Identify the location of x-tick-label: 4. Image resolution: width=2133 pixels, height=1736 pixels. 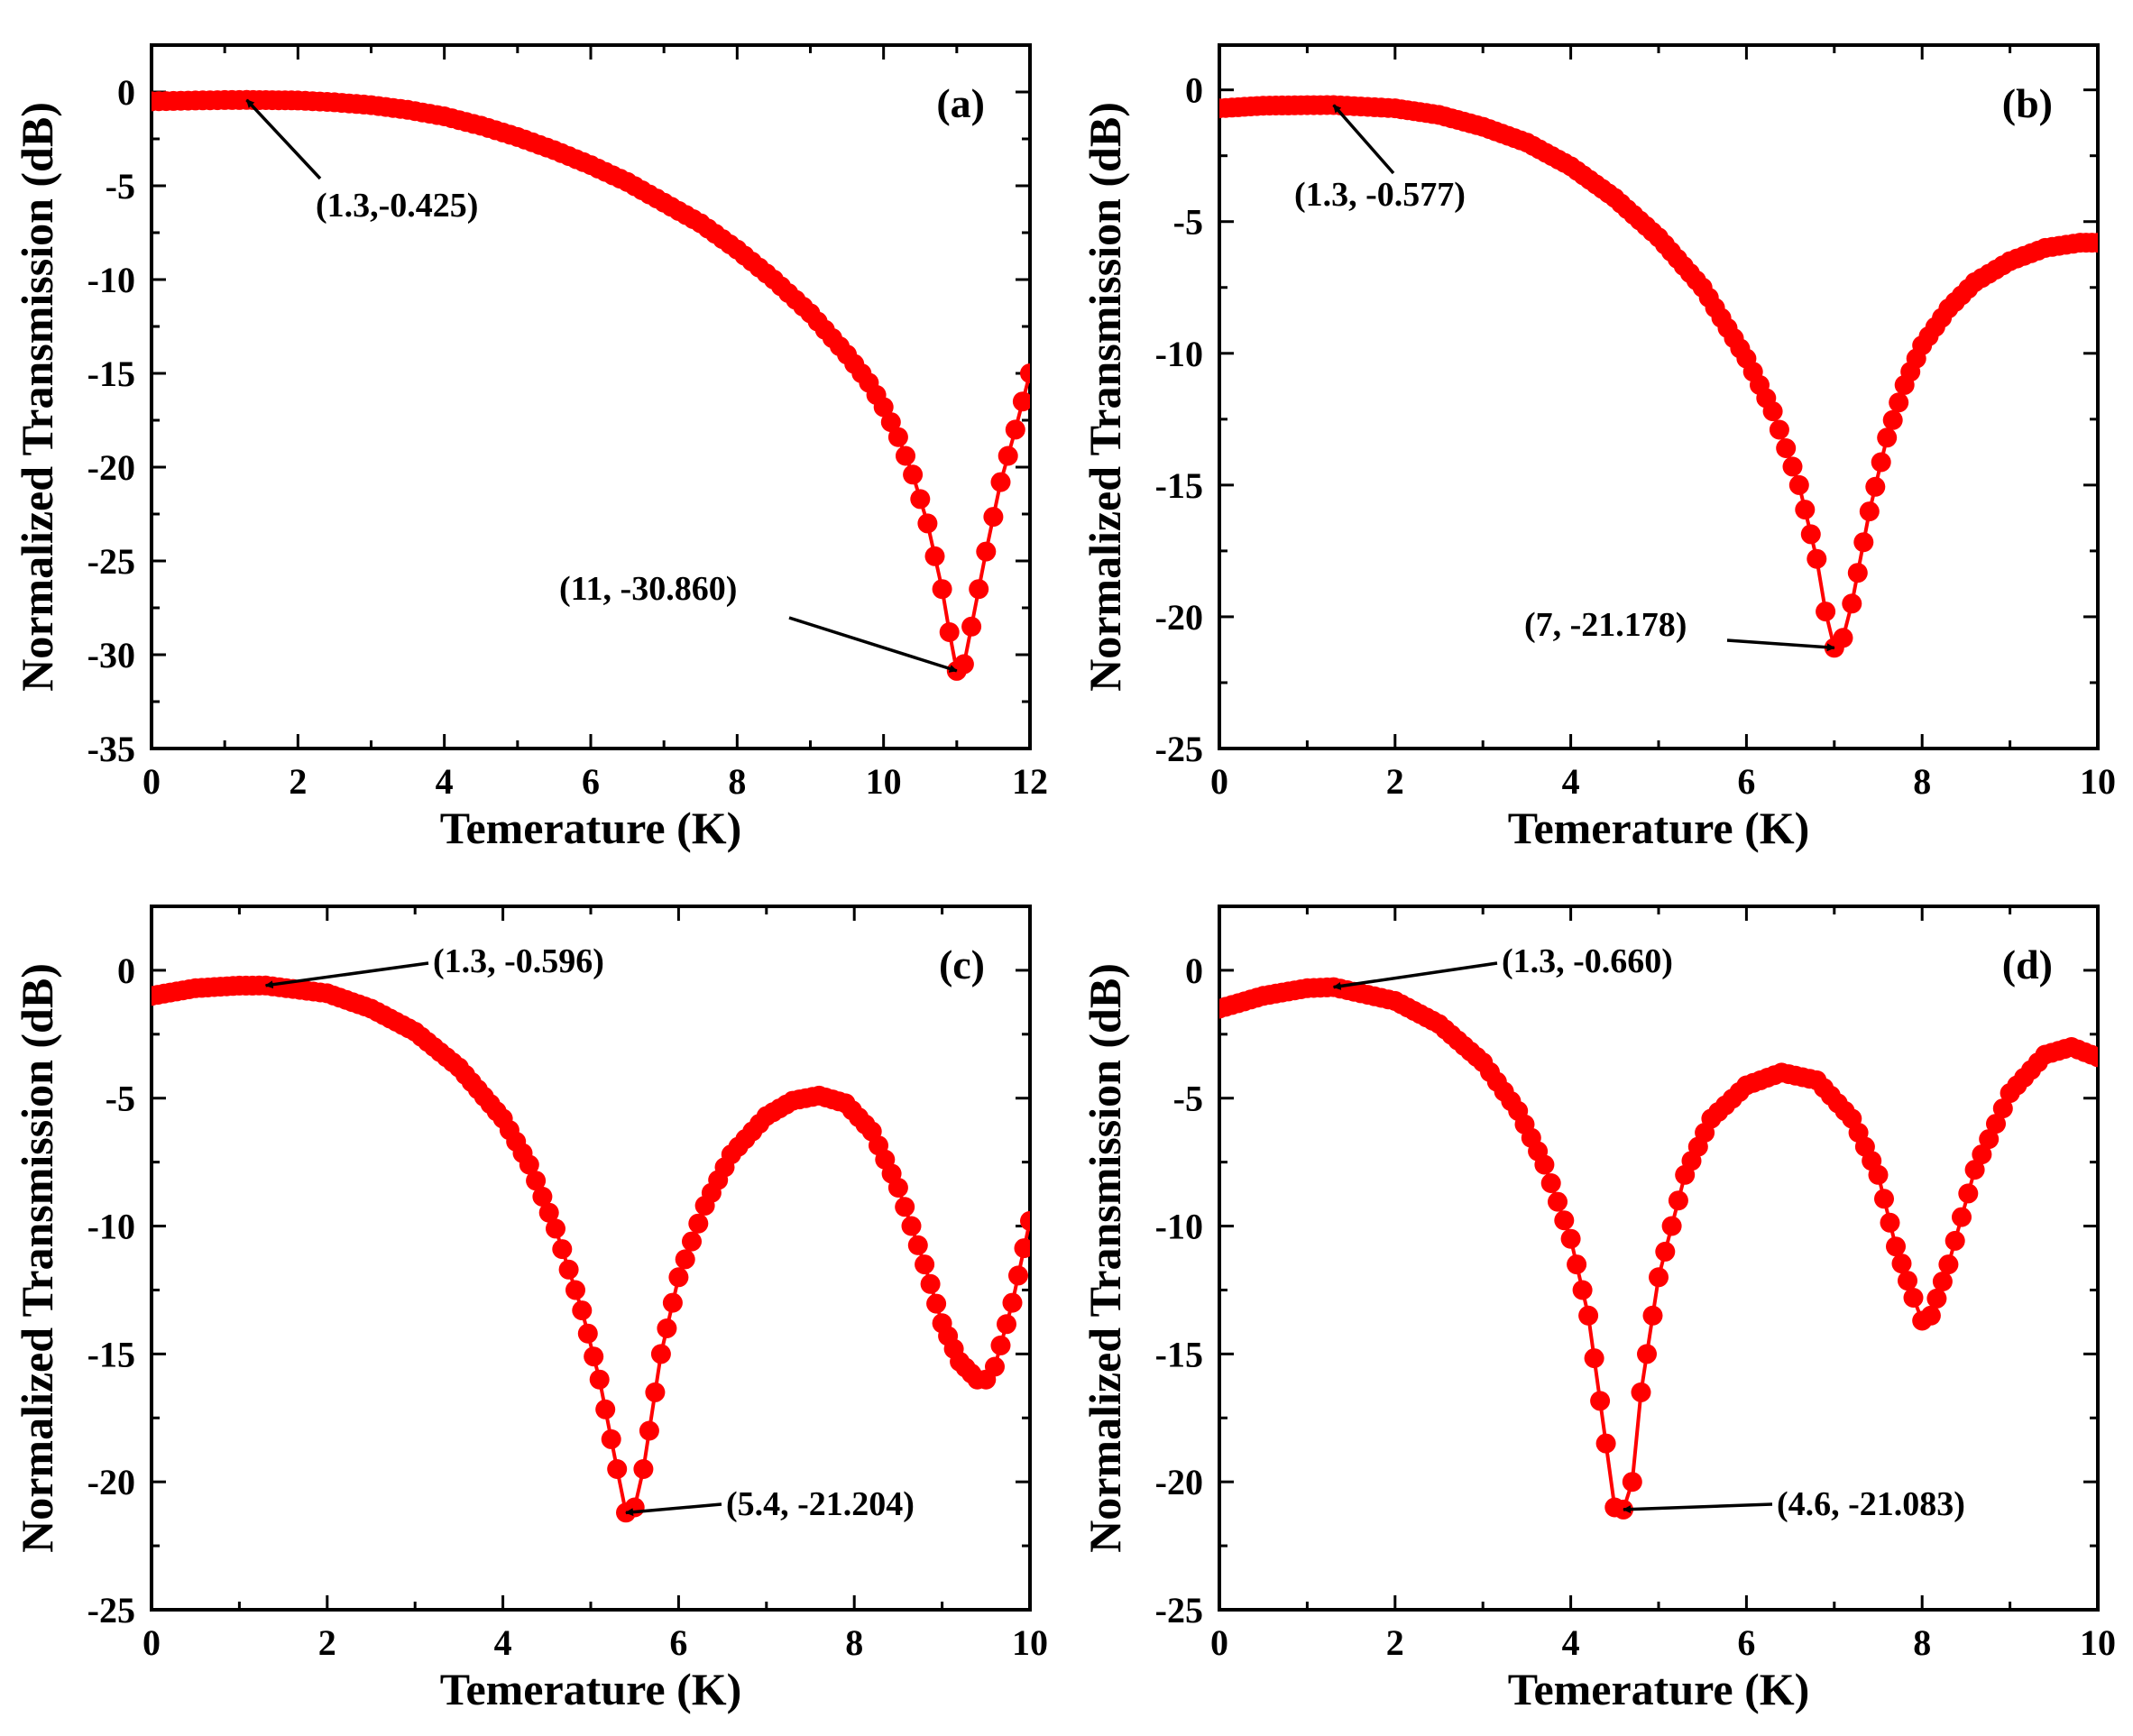
(1571, 1642).